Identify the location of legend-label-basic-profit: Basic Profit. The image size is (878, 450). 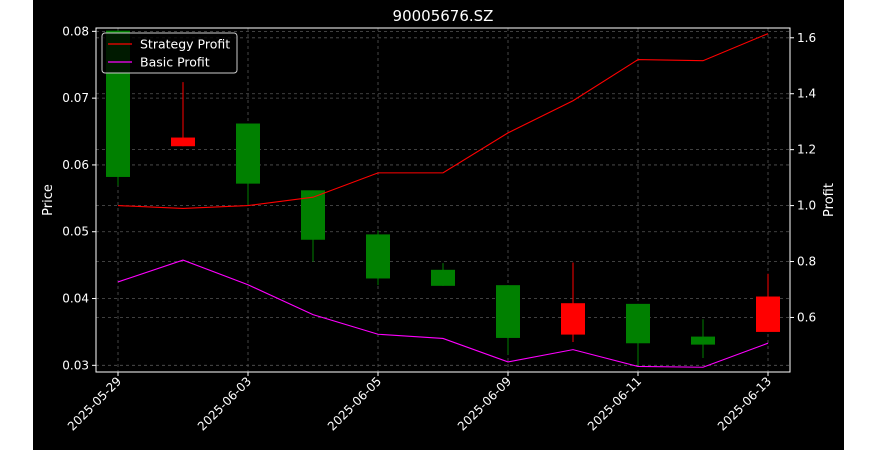
(175, 62).